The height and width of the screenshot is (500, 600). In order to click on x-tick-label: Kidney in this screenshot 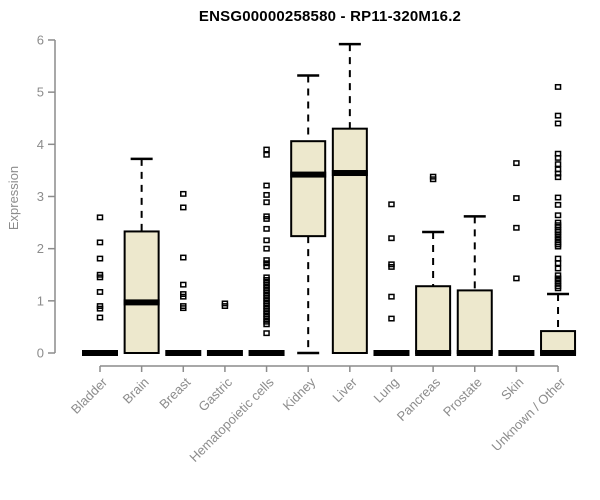, I will do `click(299, 393)`.